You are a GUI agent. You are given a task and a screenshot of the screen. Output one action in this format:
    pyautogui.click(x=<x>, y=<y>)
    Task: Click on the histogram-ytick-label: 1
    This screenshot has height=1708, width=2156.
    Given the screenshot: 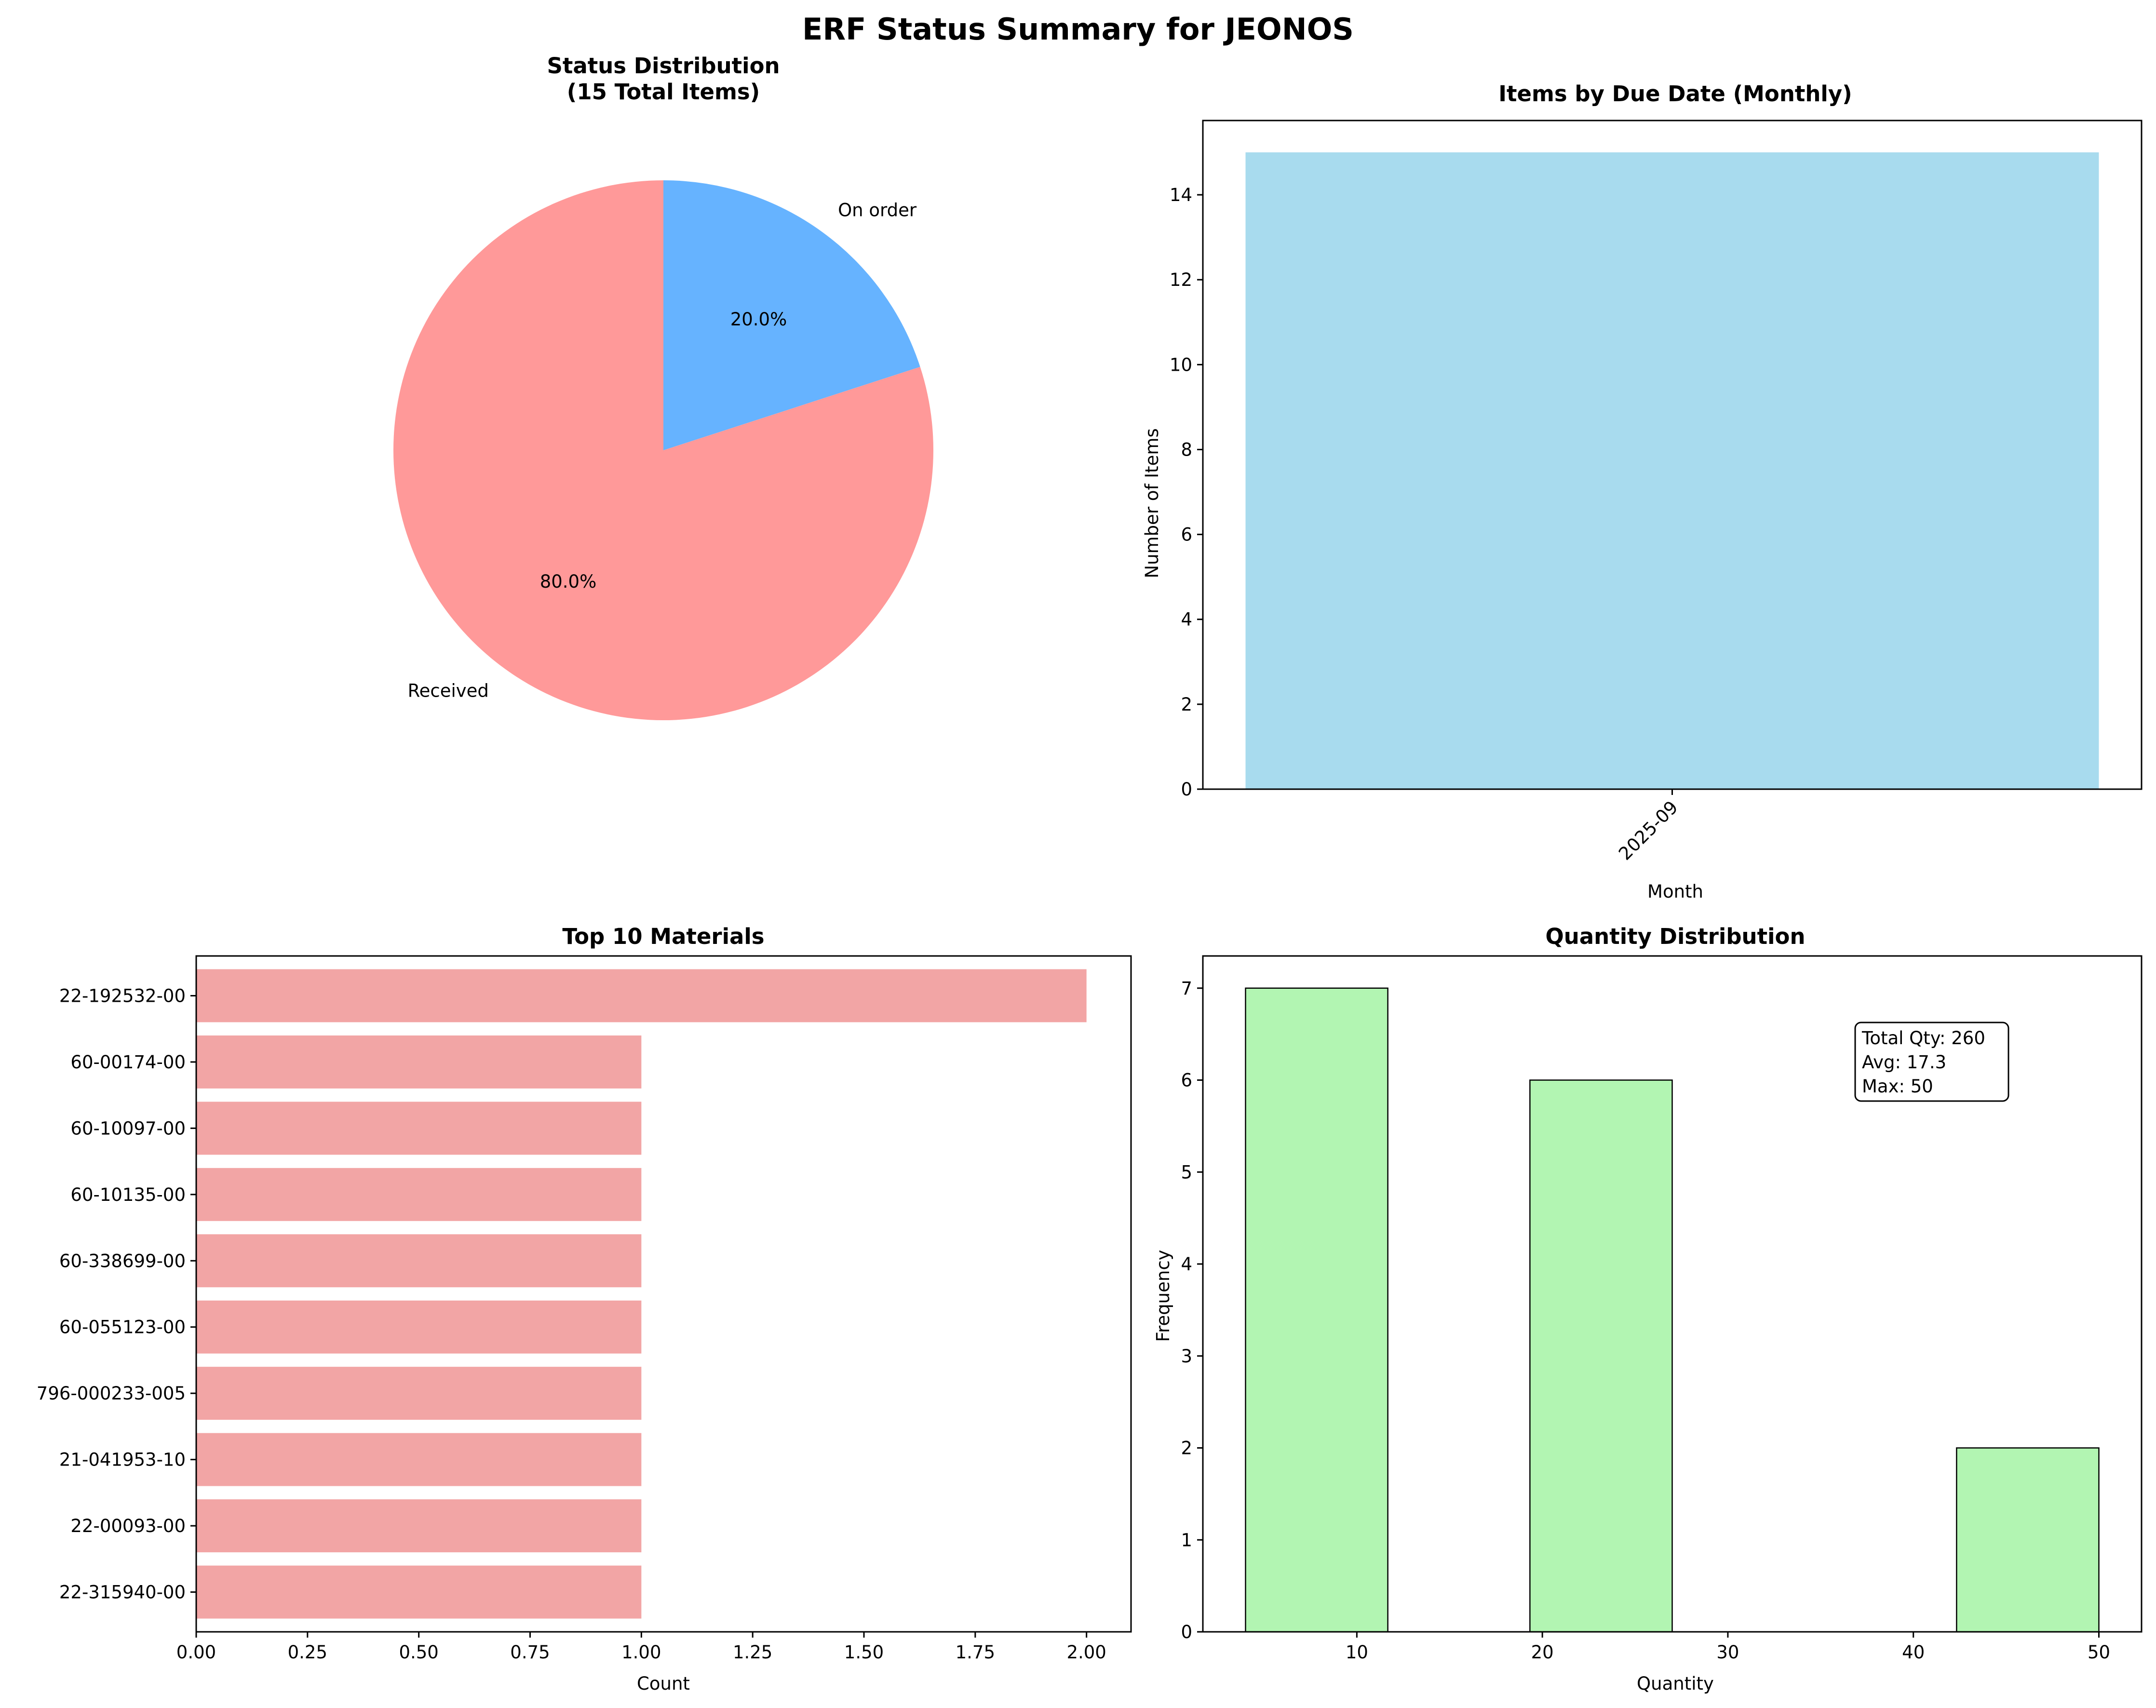 What is the action you would take?
    pyautogui.click(x=1186, y=1540)
    